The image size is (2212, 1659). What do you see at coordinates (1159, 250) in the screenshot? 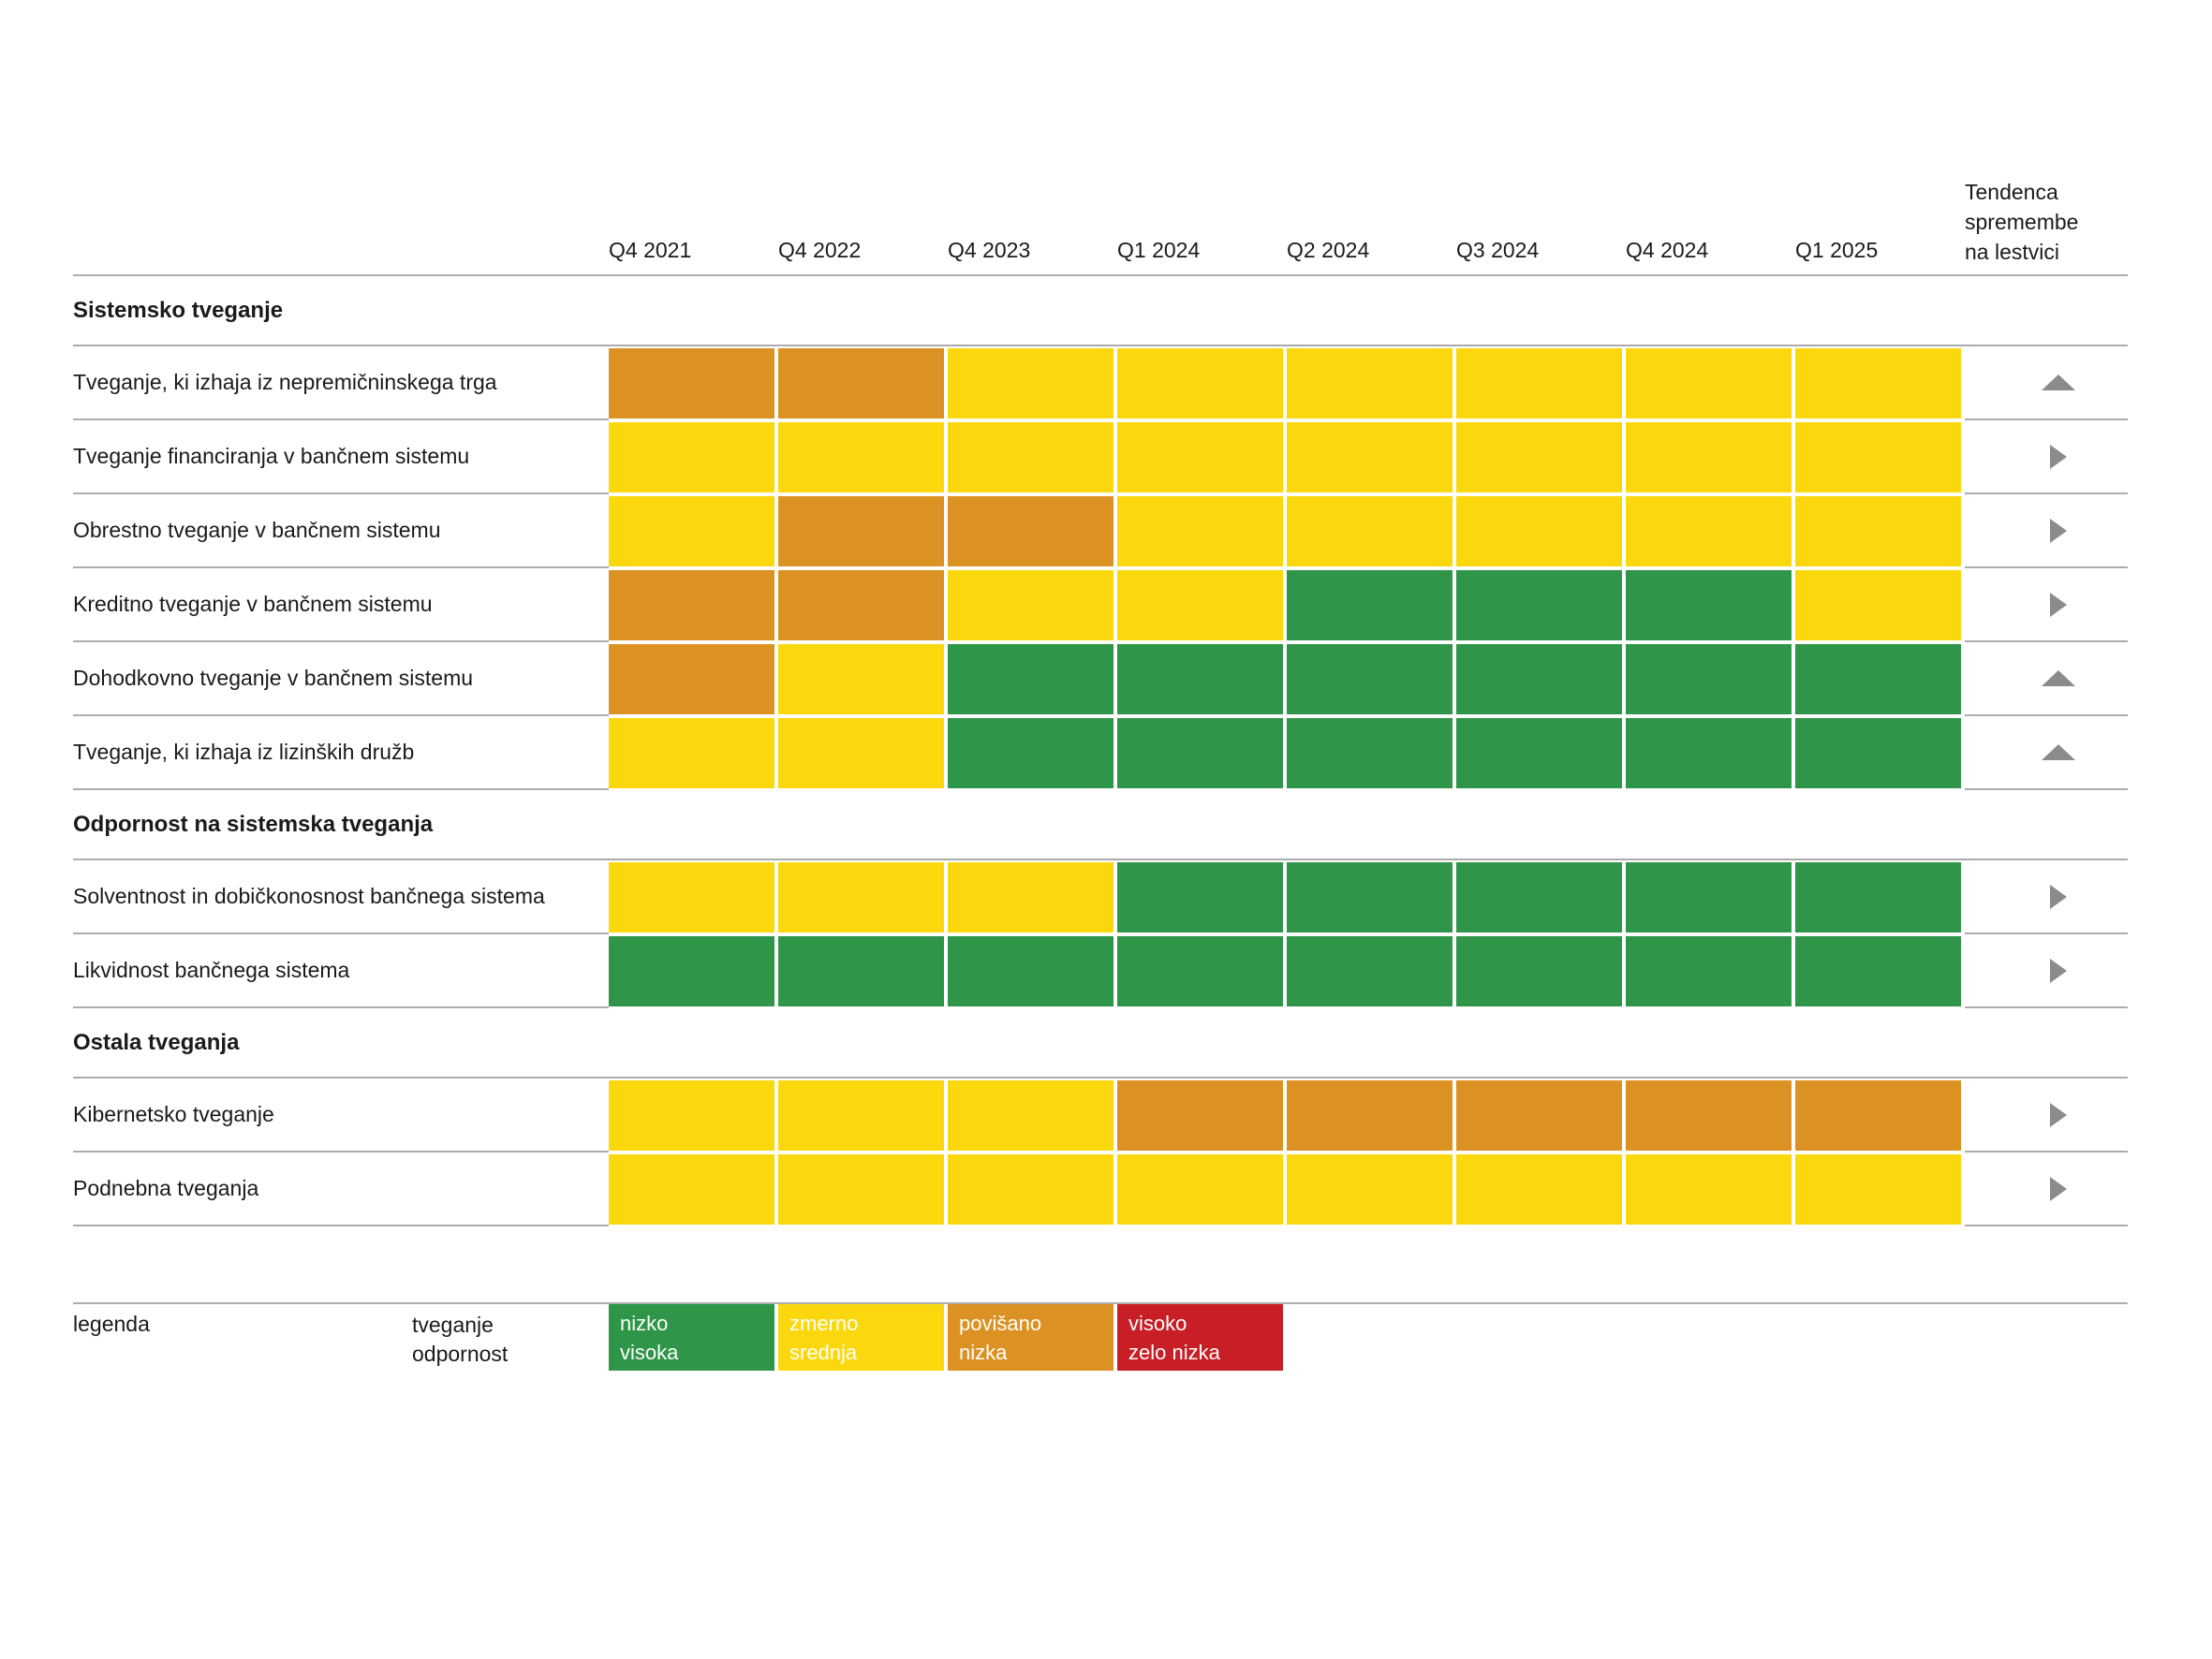
I see `quarter-header: Q1 2024` at bounding box center [1159, 250].